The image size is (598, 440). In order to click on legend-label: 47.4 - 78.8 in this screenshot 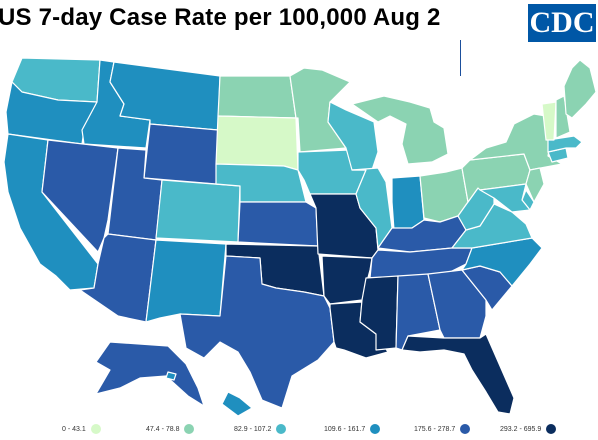, I will do `click(163, 429)`.